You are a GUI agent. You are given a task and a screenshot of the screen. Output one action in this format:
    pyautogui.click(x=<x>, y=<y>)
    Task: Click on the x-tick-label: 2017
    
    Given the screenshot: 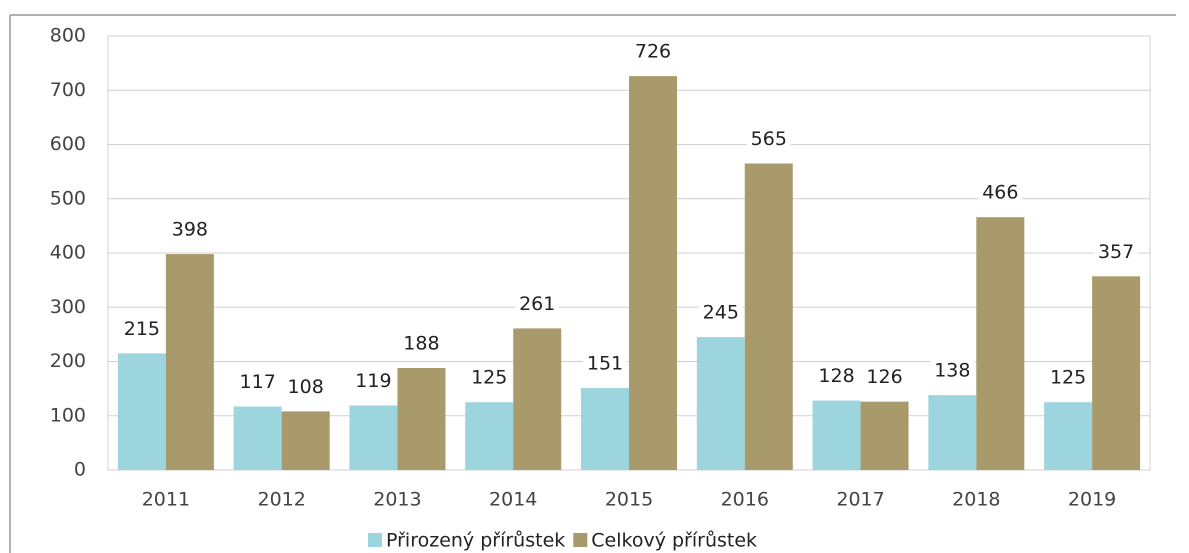 What is the action you would take?
    pyautogui.click(x=860, y=500)
    